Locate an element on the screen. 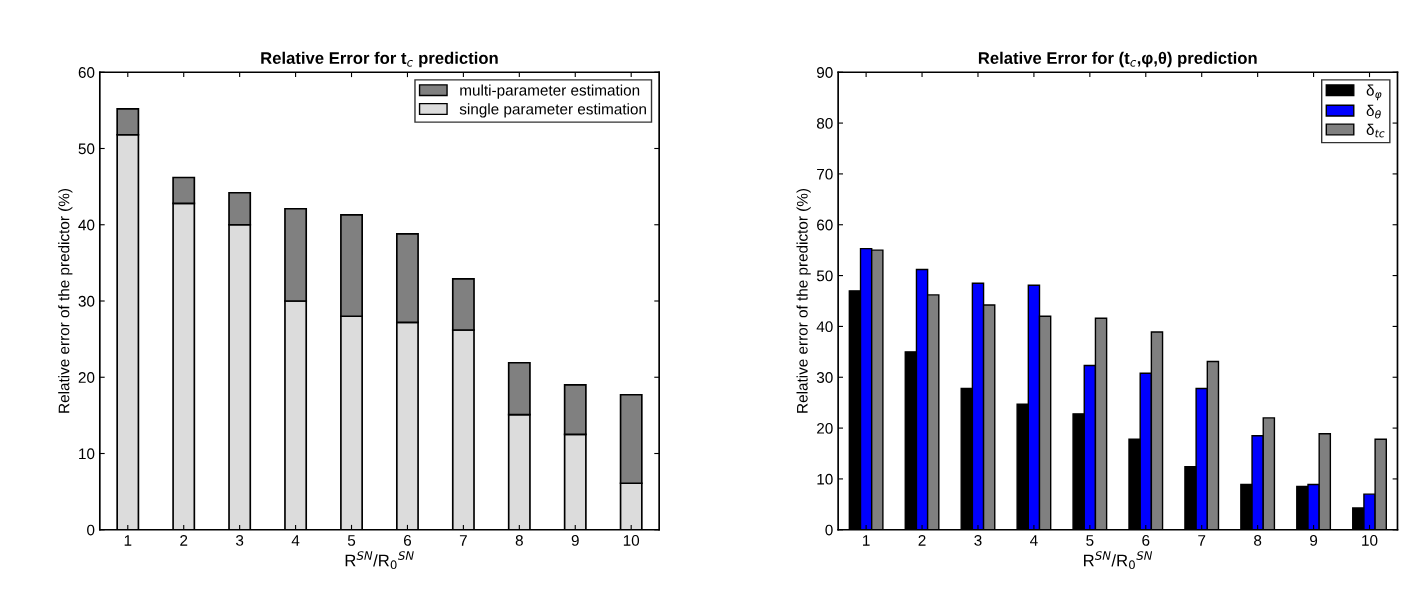  y-tick-label: 80 is located at coordinates (824, 123).